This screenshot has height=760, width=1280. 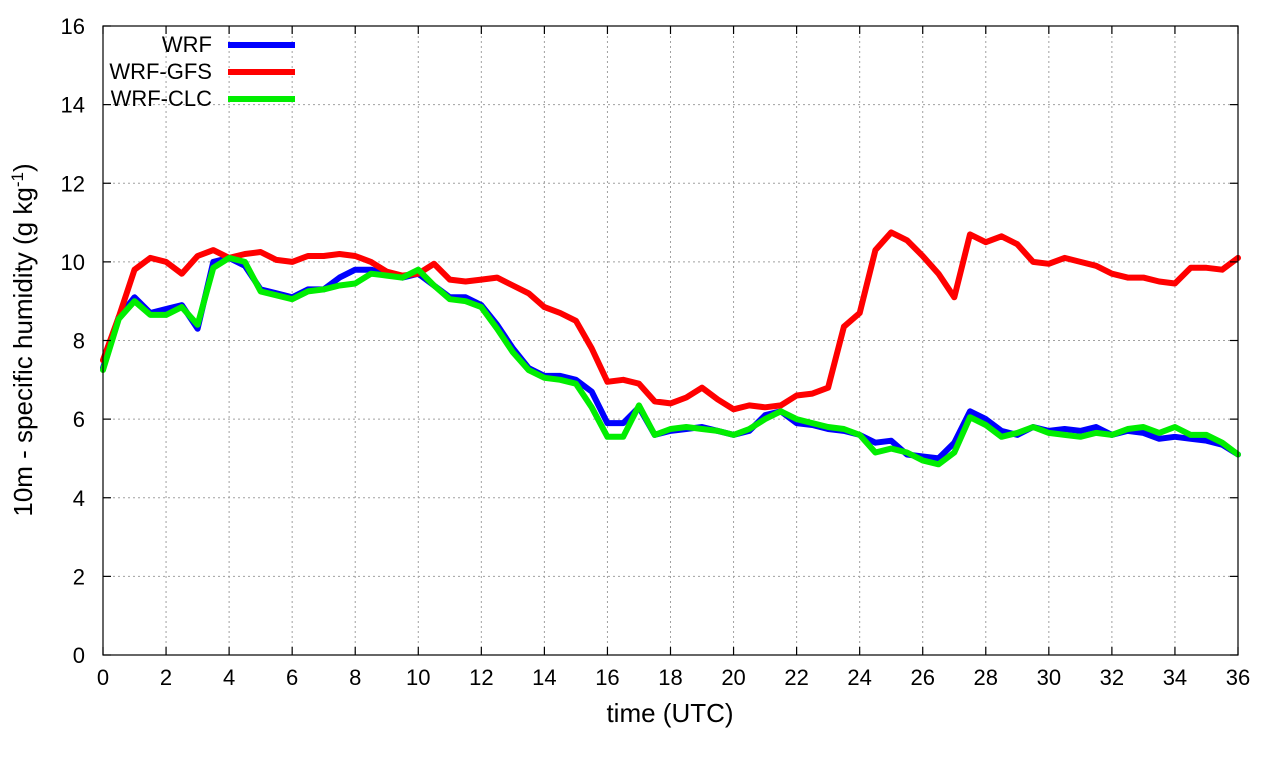 I want to click on x-tick-label: 24, so click(x=859, y=677).